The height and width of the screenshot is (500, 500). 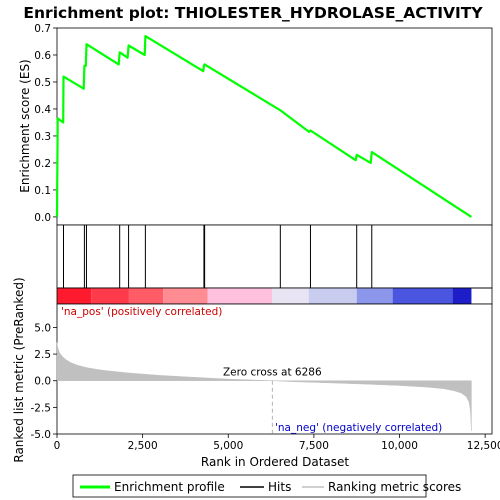 I want to click on hits-panel-frame, so click(x=274, y=256).